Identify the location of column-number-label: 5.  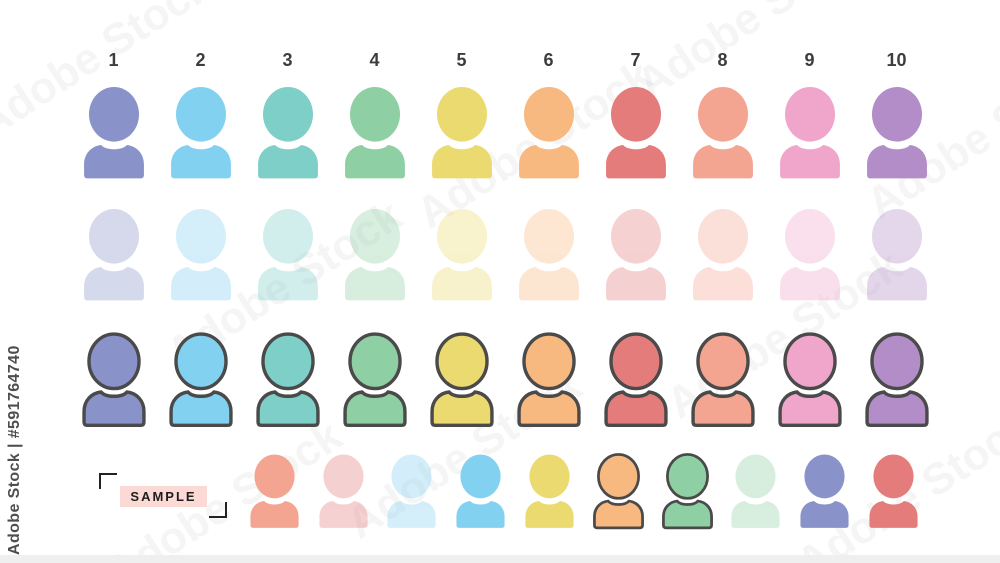
(461, 60).